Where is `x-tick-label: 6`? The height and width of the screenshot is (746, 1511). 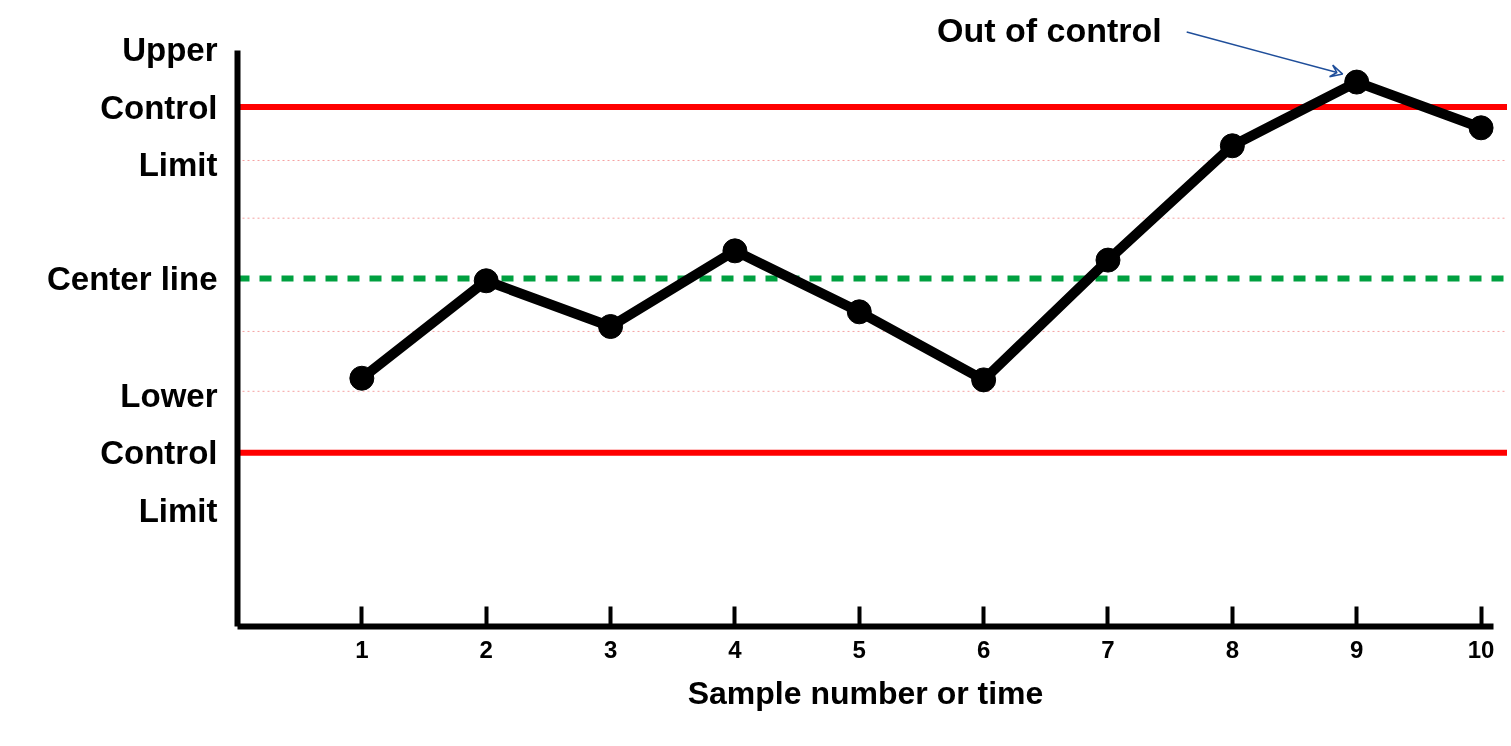 x-tick-label: 6 is located at coordinates (983, 649).